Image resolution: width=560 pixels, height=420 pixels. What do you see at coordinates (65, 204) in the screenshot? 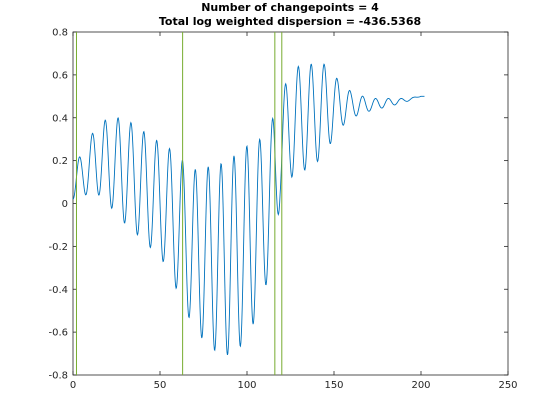
I see `y-tick-label: 0` at bounding box center [65, 204].